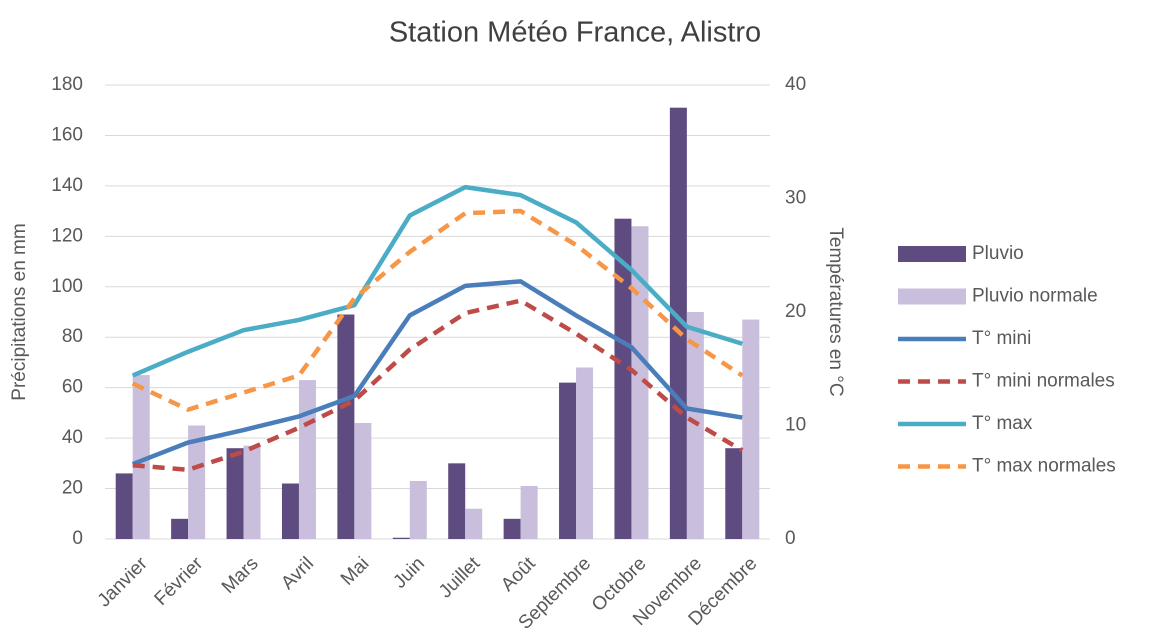 The width and height of the screenshot is (1151, 643). Describe the element at coordinates (72, 336) in the screenshot. I see `y-tick-label: 80` at that location.